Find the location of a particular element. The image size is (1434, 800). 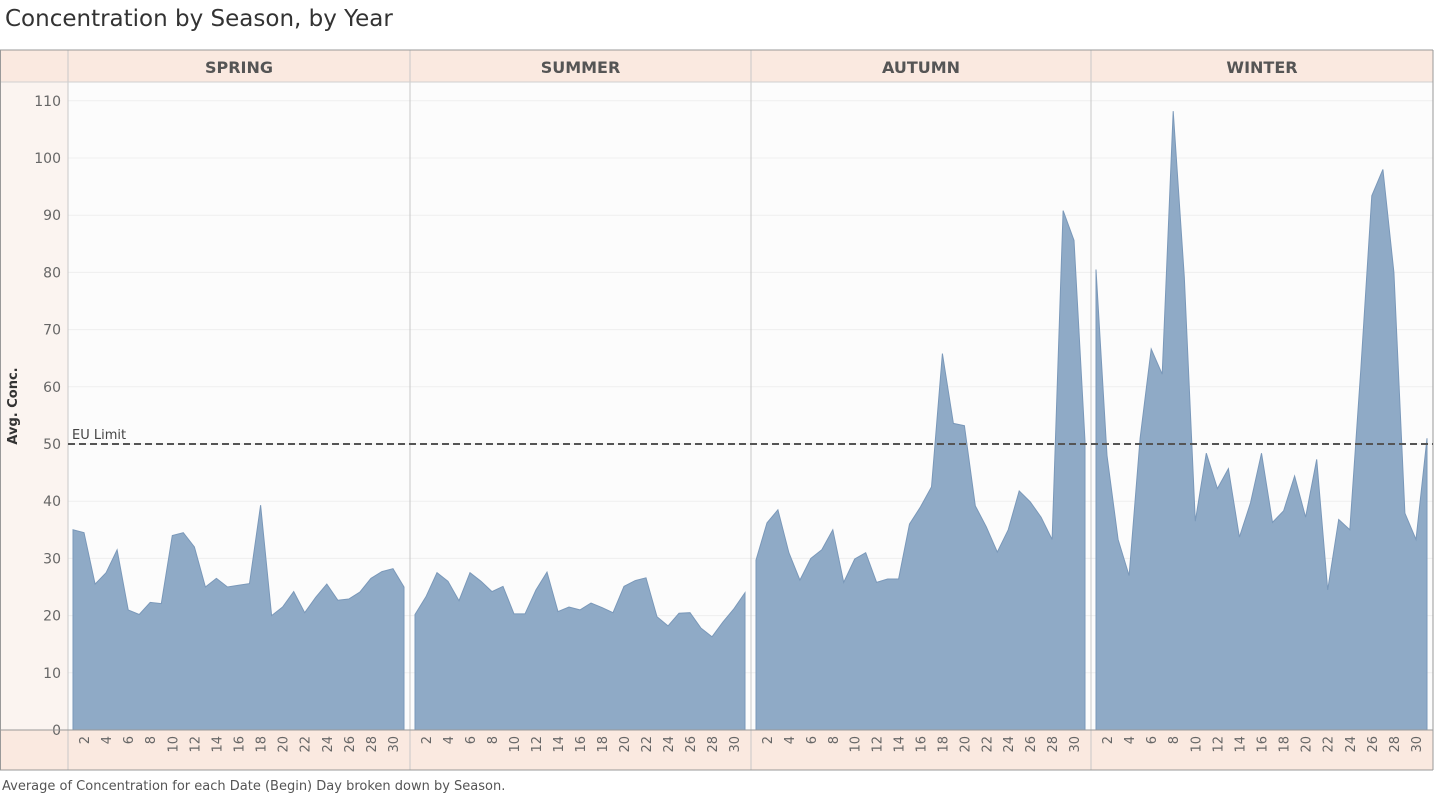

y-tick-label: 40 is located at coordinates (52, 502).